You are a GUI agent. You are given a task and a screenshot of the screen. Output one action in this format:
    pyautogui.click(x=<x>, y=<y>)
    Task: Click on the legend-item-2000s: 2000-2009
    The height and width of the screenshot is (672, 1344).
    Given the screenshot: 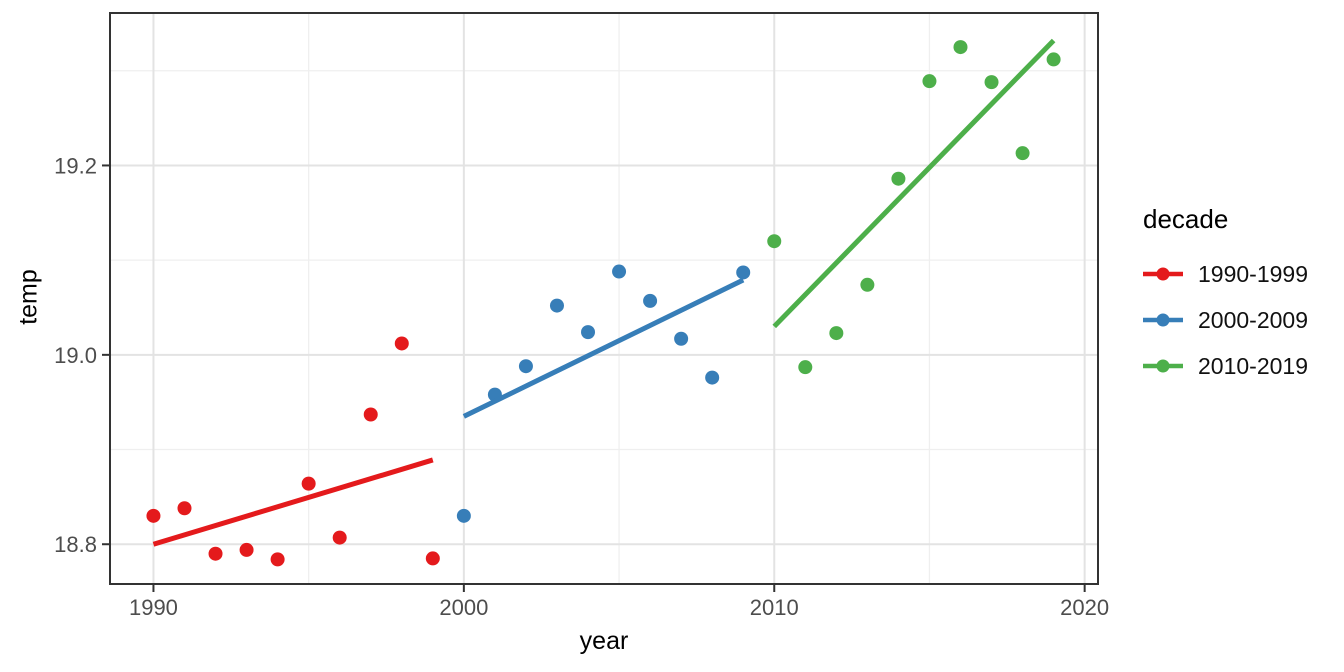 What is the action you would take?
    pyautogui.click(x=1225, y=320)
    